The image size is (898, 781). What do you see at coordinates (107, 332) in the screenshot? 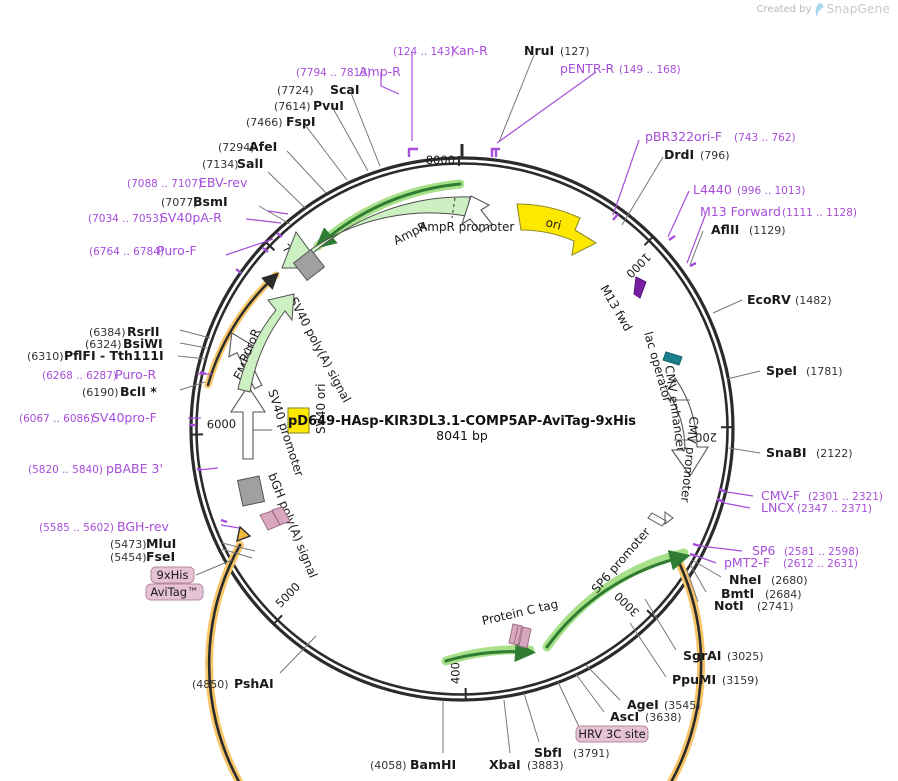
I see `enzyme-pos-rsrii: (6384)` at bounding box center [107, 332].